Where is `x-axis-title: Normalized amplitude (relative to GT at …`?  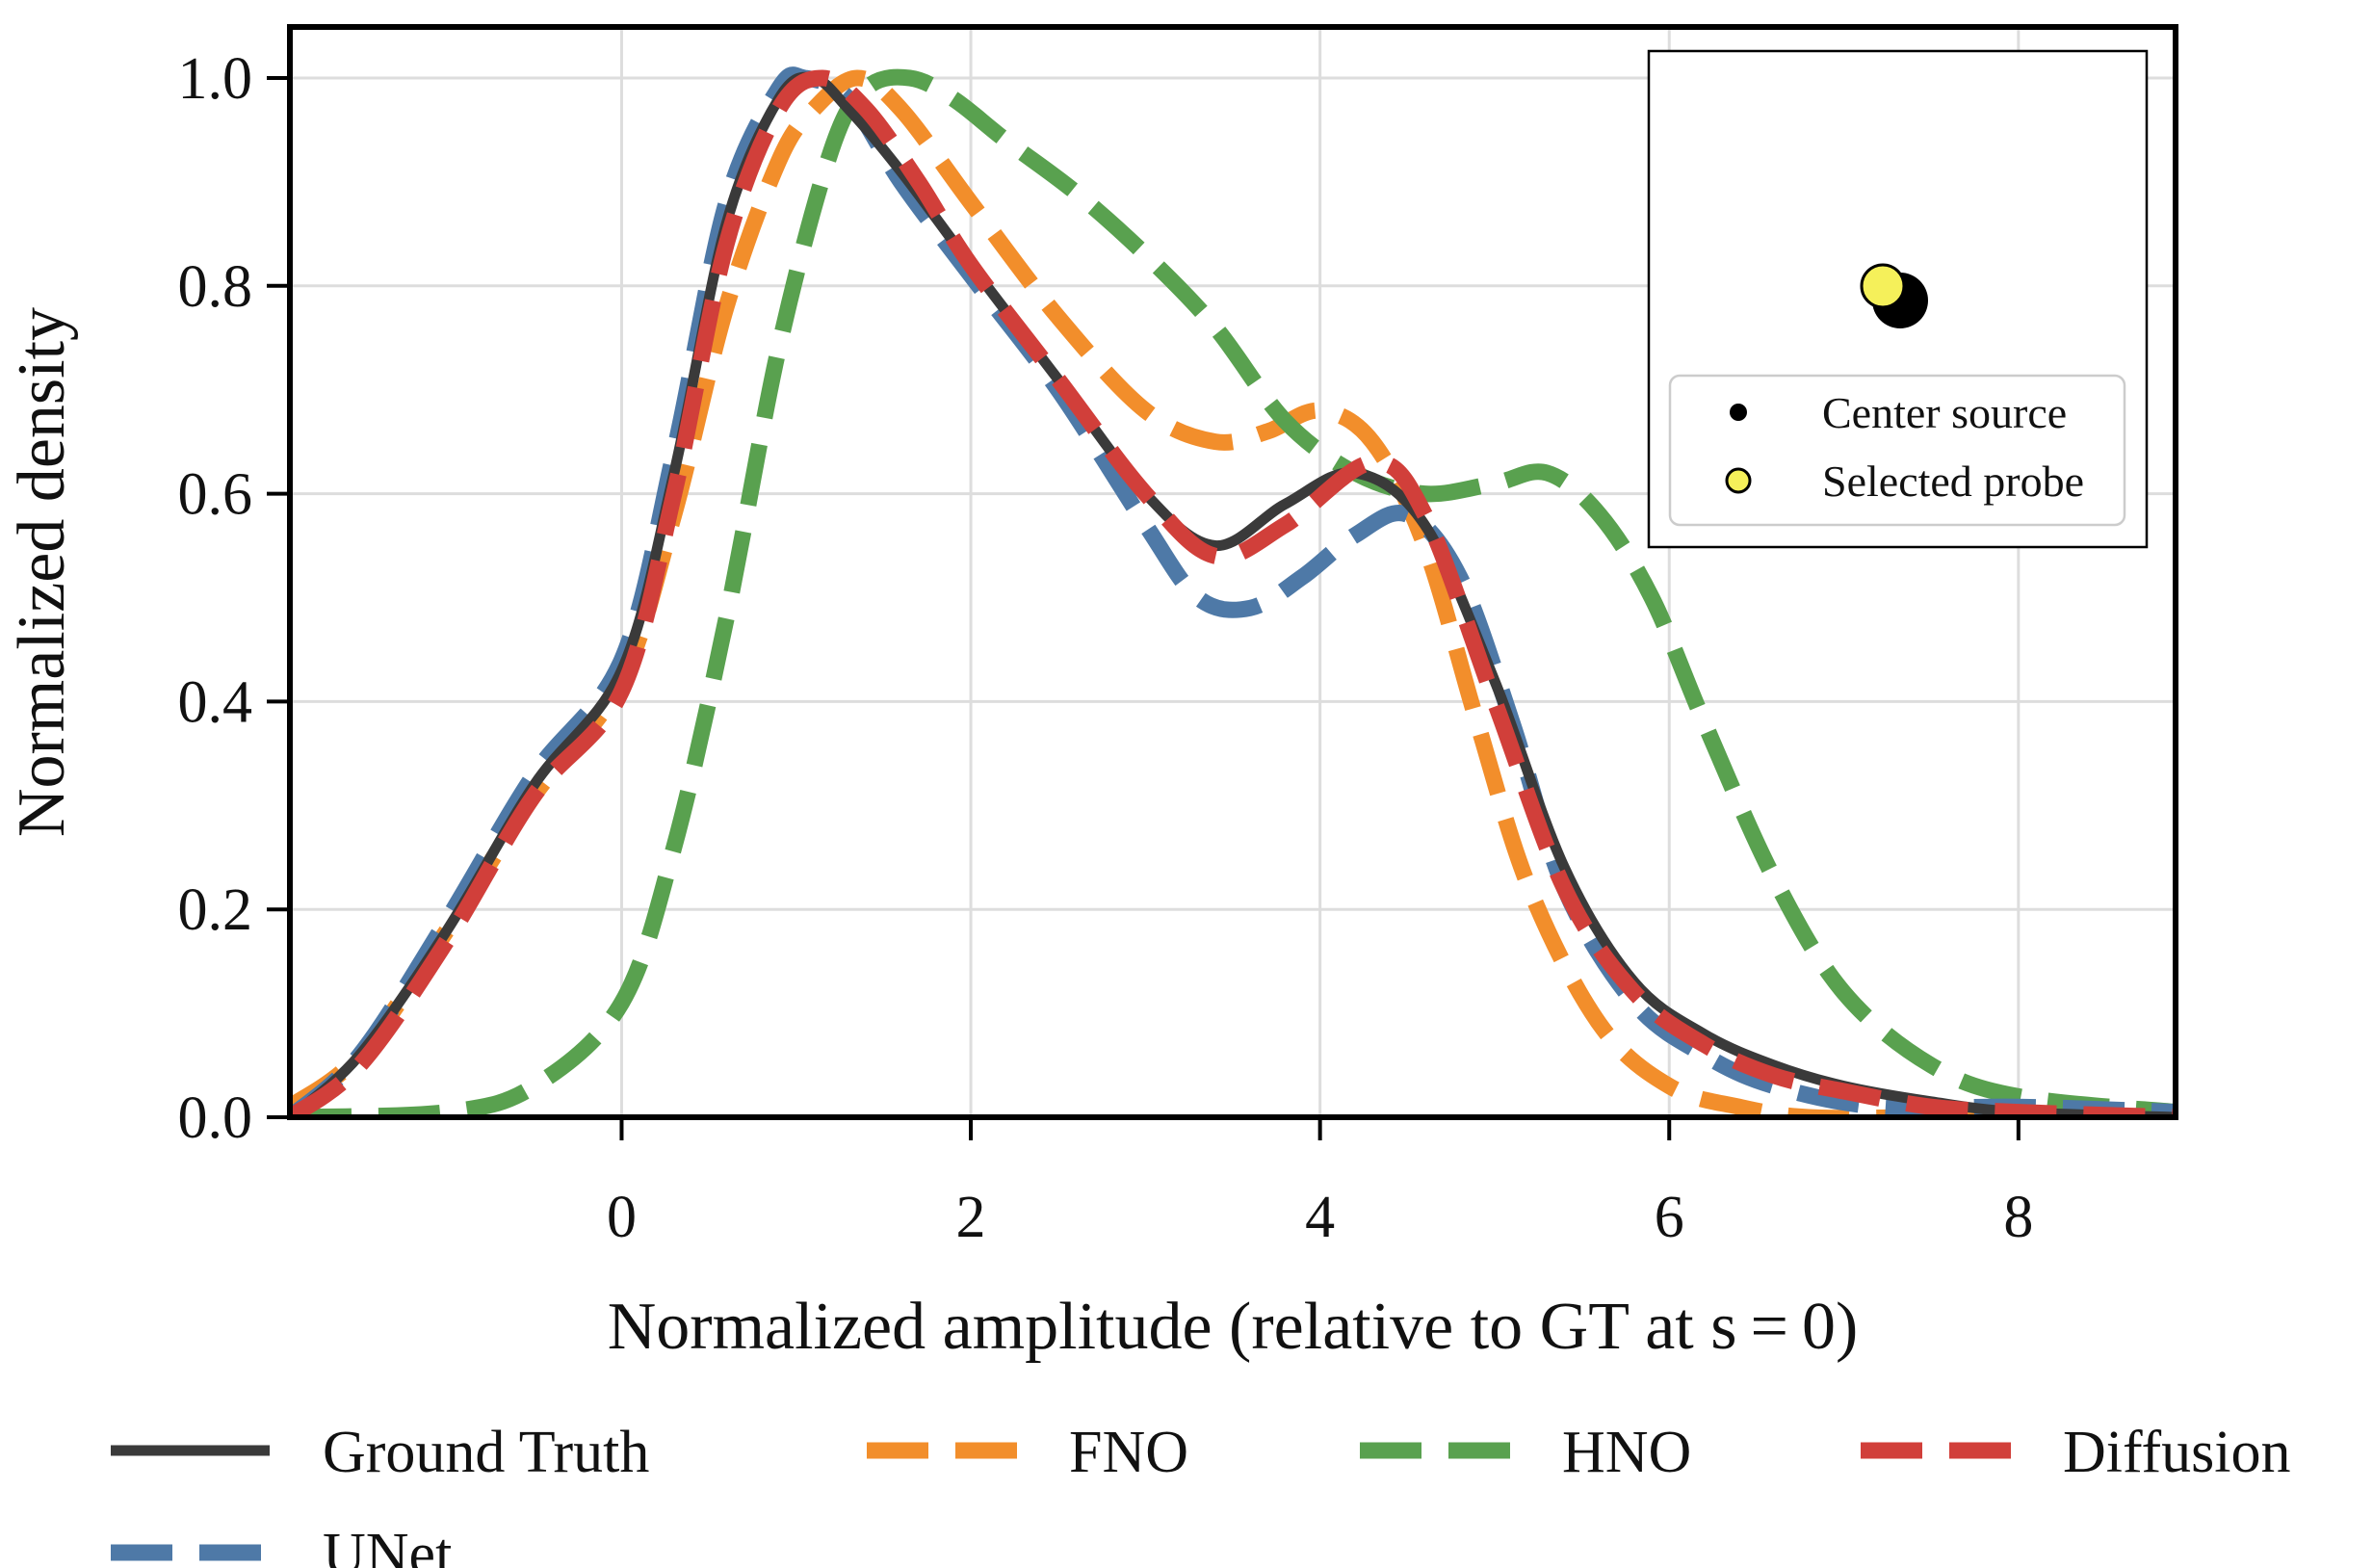
x-axis-title: Normalized amplitude (relative to GT at … is located at coordinates (1233, 1327).